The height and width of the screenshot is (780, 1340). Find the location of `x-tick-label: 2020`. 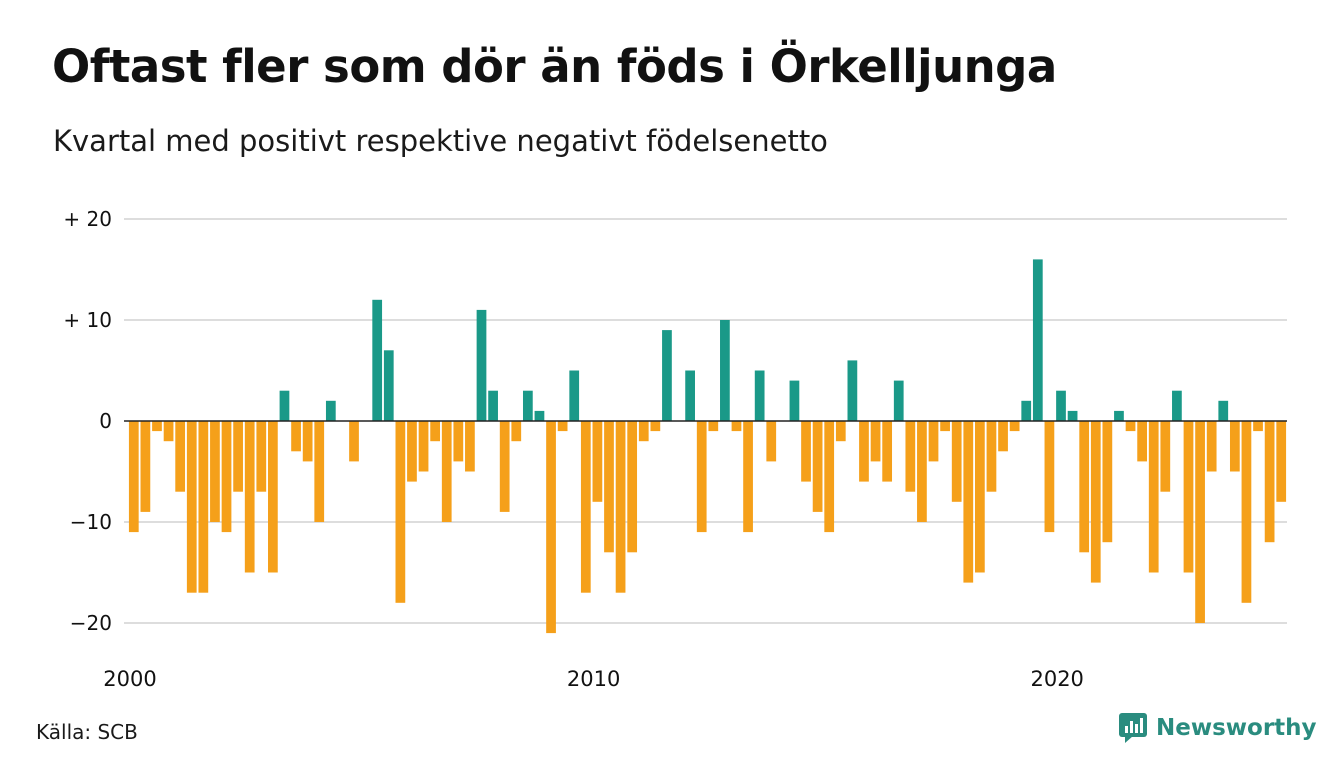

x-tick-label: 2020 is located at coordinates (1056, 679).